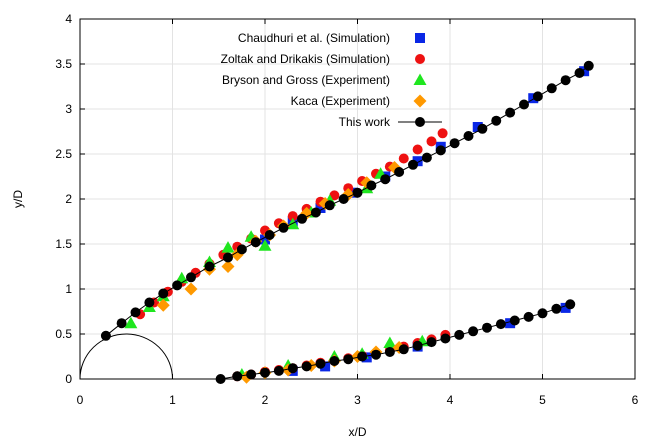 The image size is (664, 443). What do you see at coordinates (63, 244) in the screenshot?
I see `y-tick-label: 1.5` at bounding box center [63, 244].